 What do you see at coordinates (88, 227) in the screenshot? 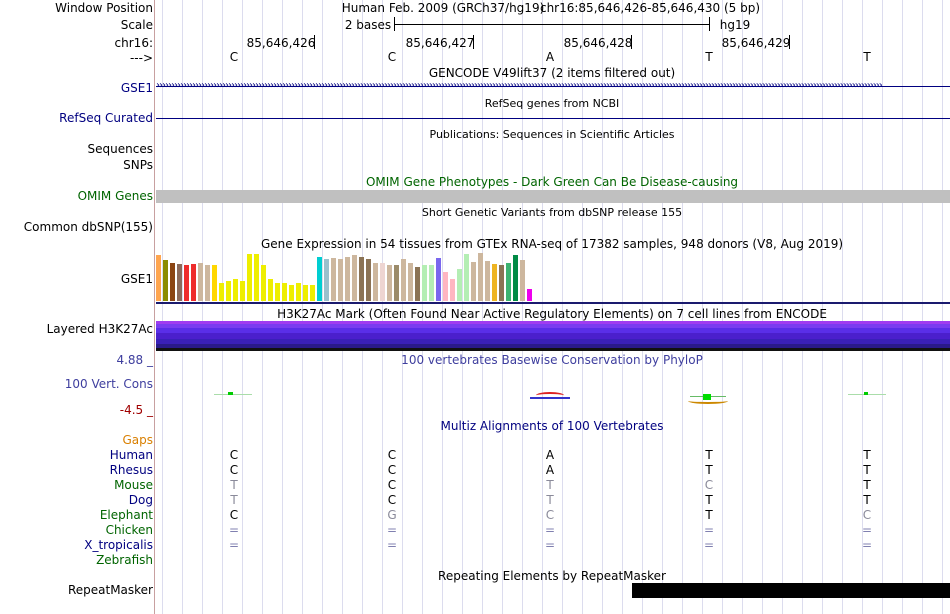
I see `track-label-common-dbsnp: Common dbSNP(155)` at bounding box center [88, 227].